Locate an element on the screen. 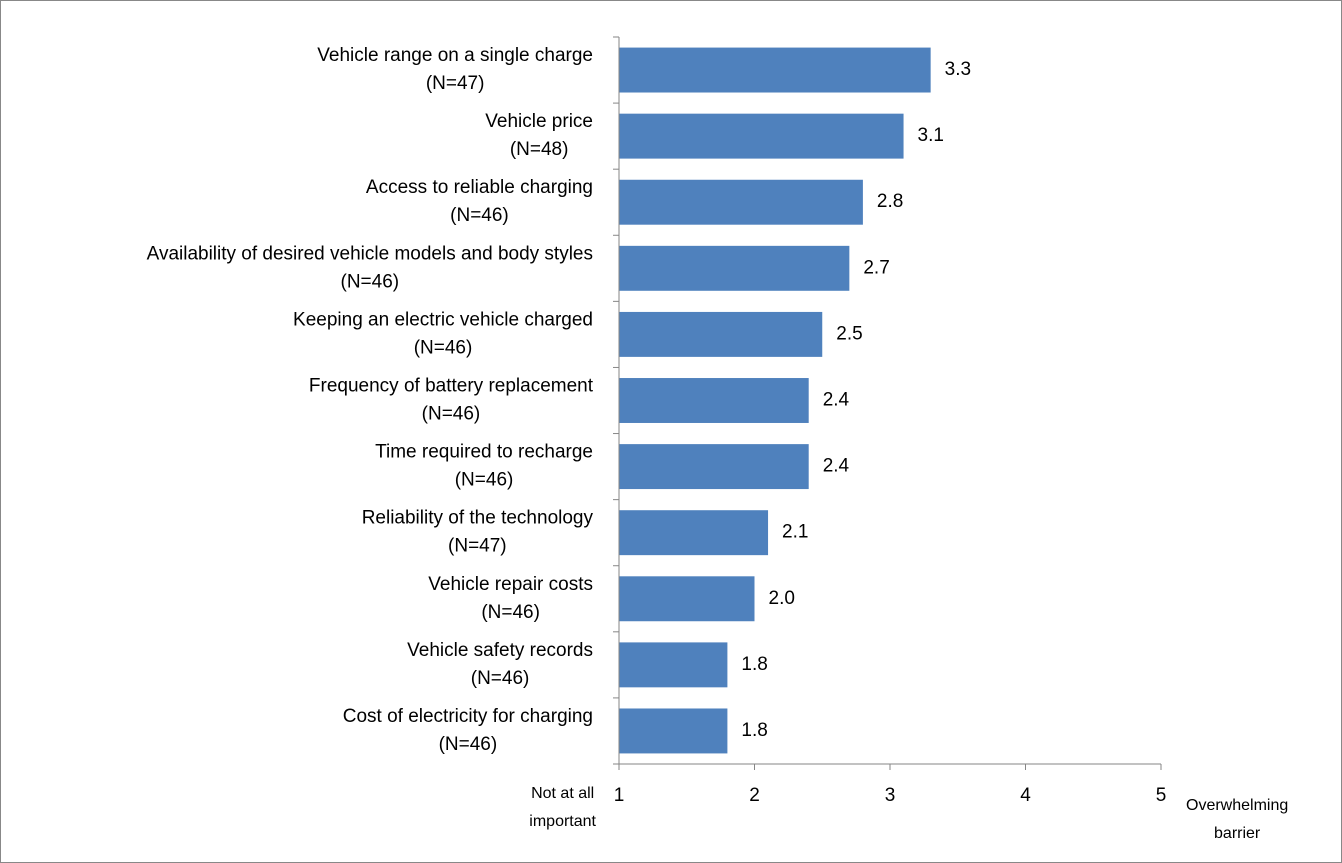 The width and height of the screenshot is (1342, 863). value-label: 2.0 is located at coordinates (782, 598).